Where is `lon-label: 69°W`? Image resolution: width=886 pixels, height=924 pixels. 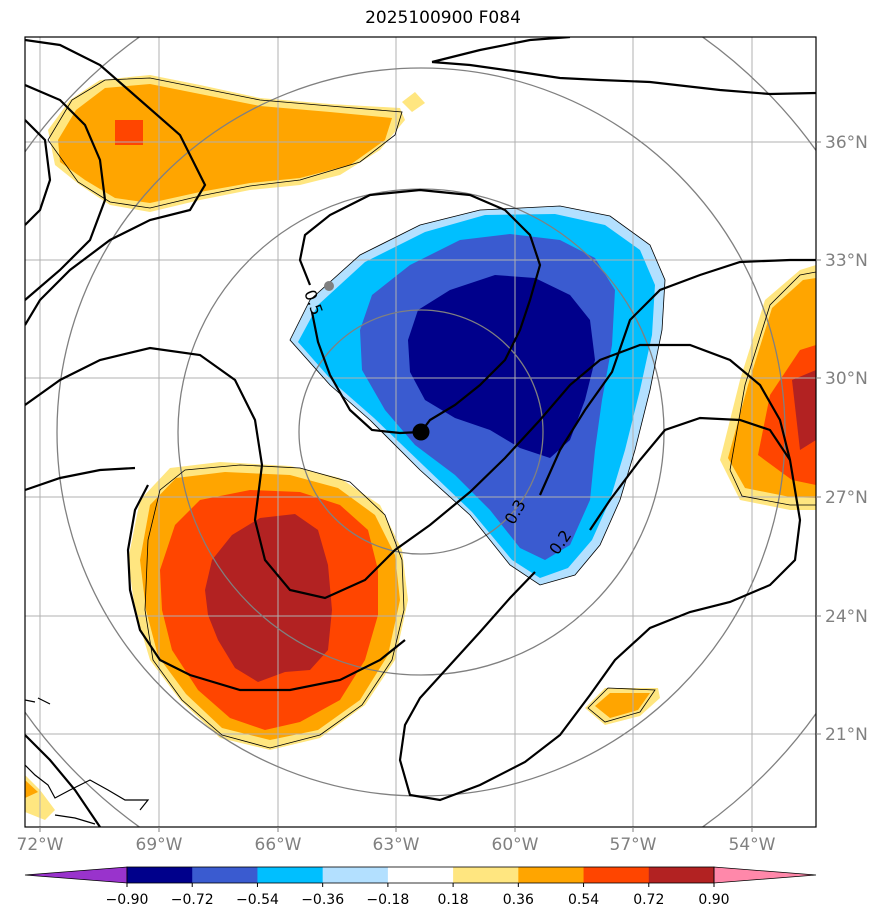 lon-label: 69°W is located at coordinates (159, 845).